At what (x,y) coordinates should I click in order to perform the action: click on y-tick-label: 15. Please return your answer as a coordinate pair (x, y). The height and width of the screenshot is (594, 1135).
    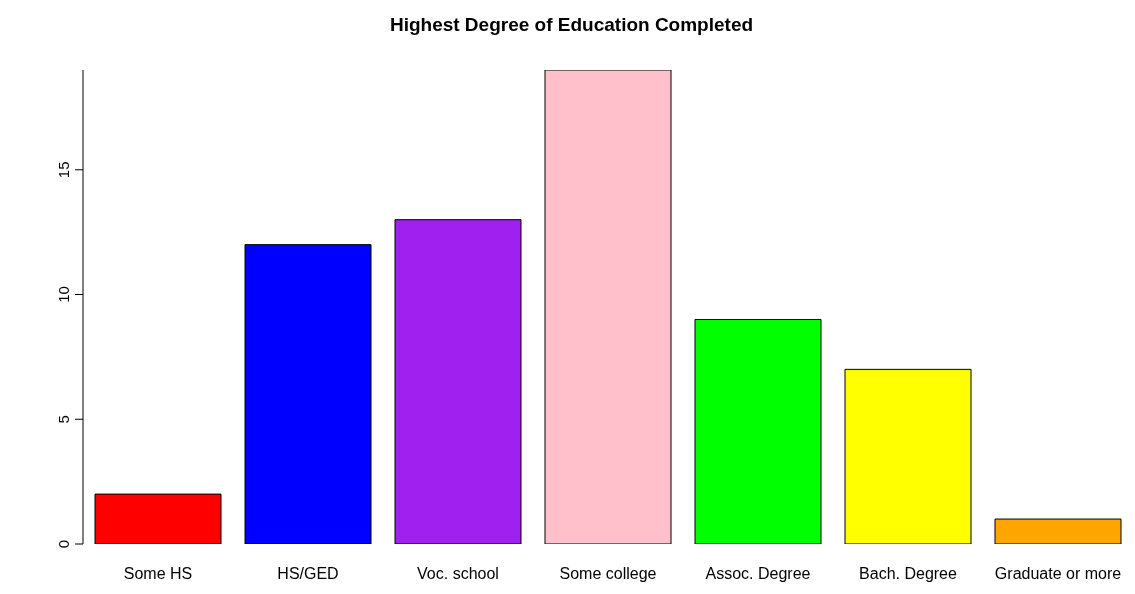
    Looking at the image, I should click on (63, 170).